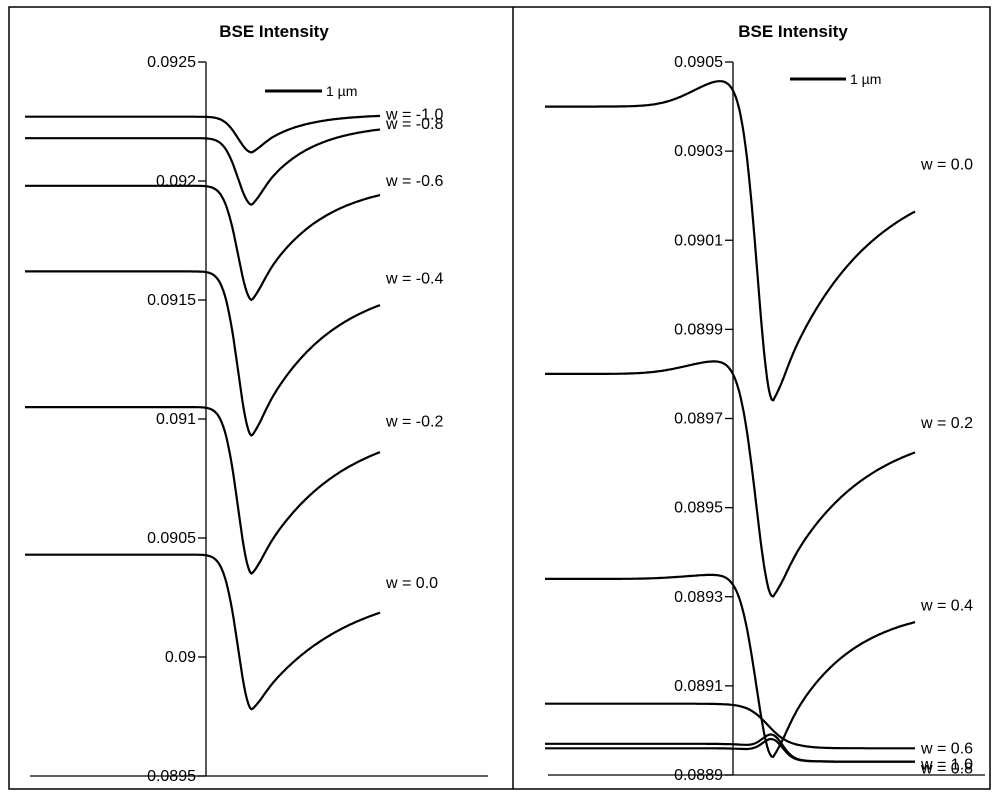 The width and height of the screenshot is (999, 798). What do you see at coordinates (793, 31) in the screenshot?
I see `right-chart-title: BSE Intensity` at bounding box center [793, 31].